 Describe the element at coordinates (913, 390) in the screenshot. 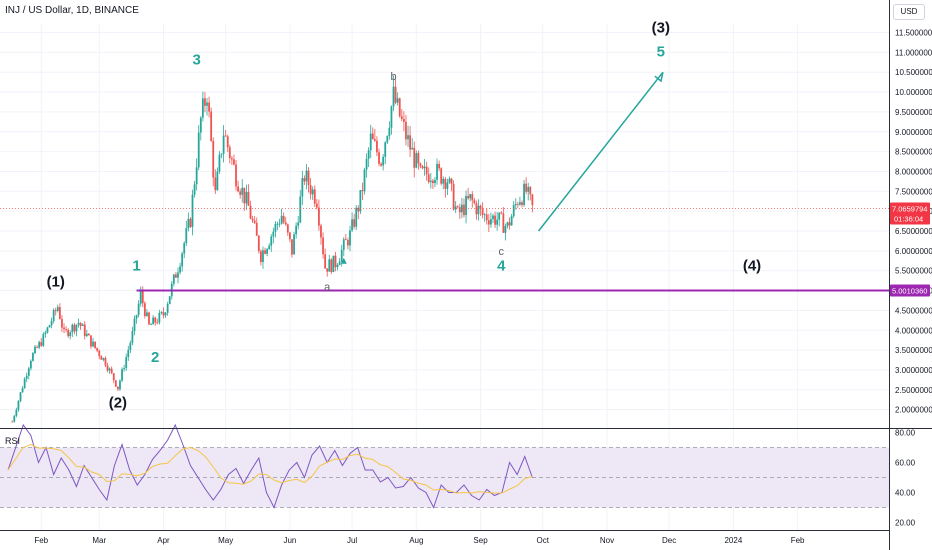

I see `price-tick-label: 2.5000000` at that location.